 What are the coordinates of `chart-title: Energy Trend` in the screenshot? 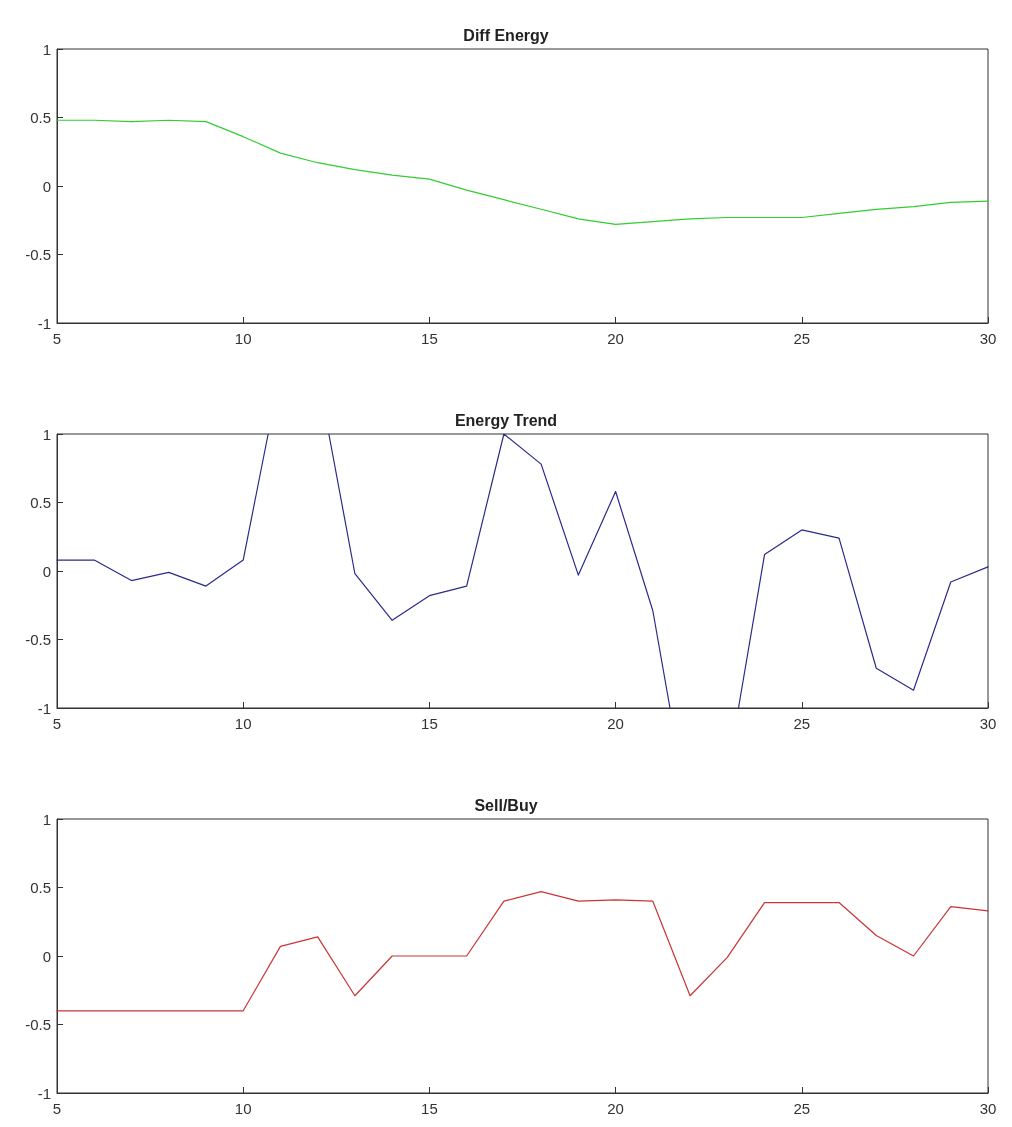 It's located at (506, 420).